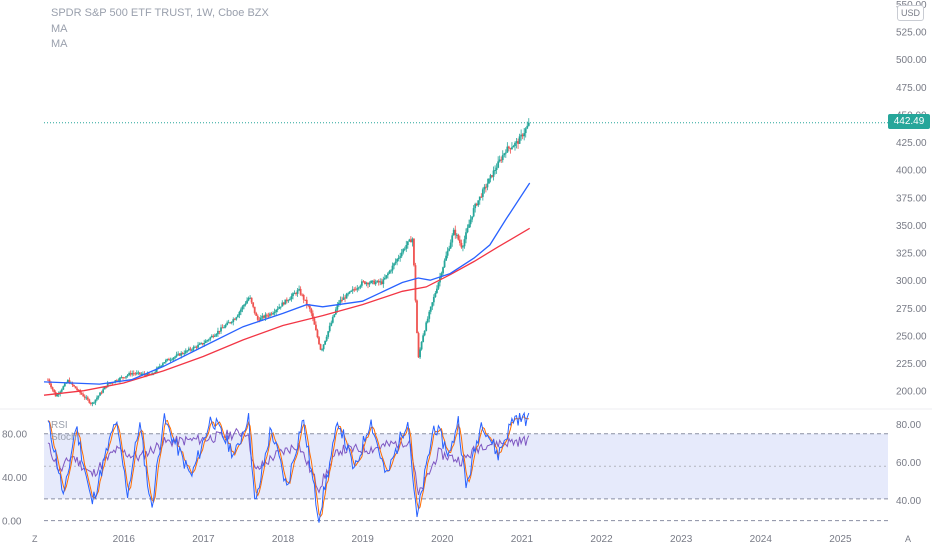 The image size is (932, 555). Describe the element at coordinates (12, 522) in the screenshot. I see `rsi-left-axis-tick: 0.00` at that location.